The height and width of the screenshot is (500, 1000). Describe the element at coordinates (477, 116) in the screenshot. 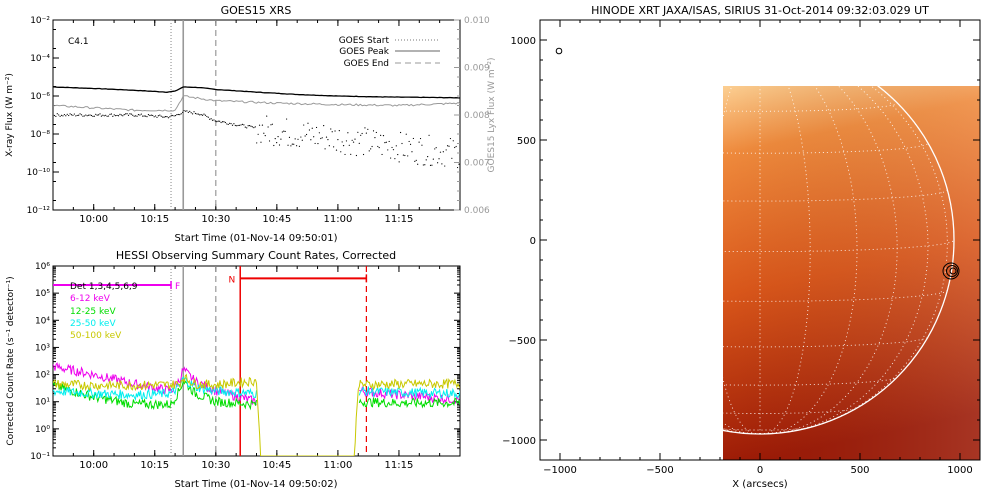

I see `goes-ytick-right-label: 0.008` at that location.